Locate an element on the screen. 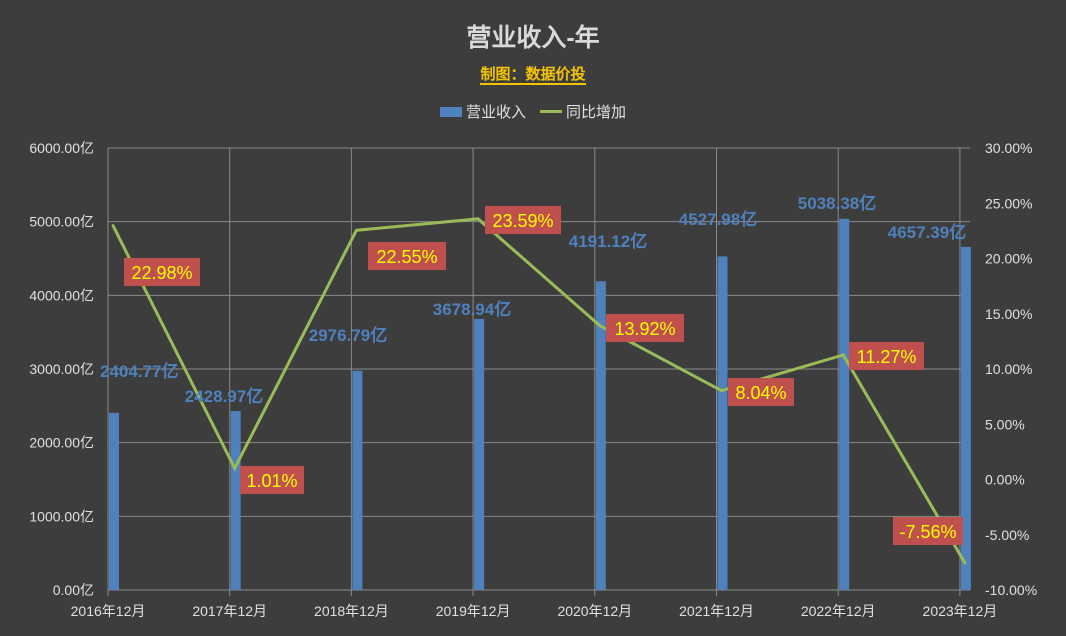  pct-data-label: 22.55% is located at coordinates (406, 257).